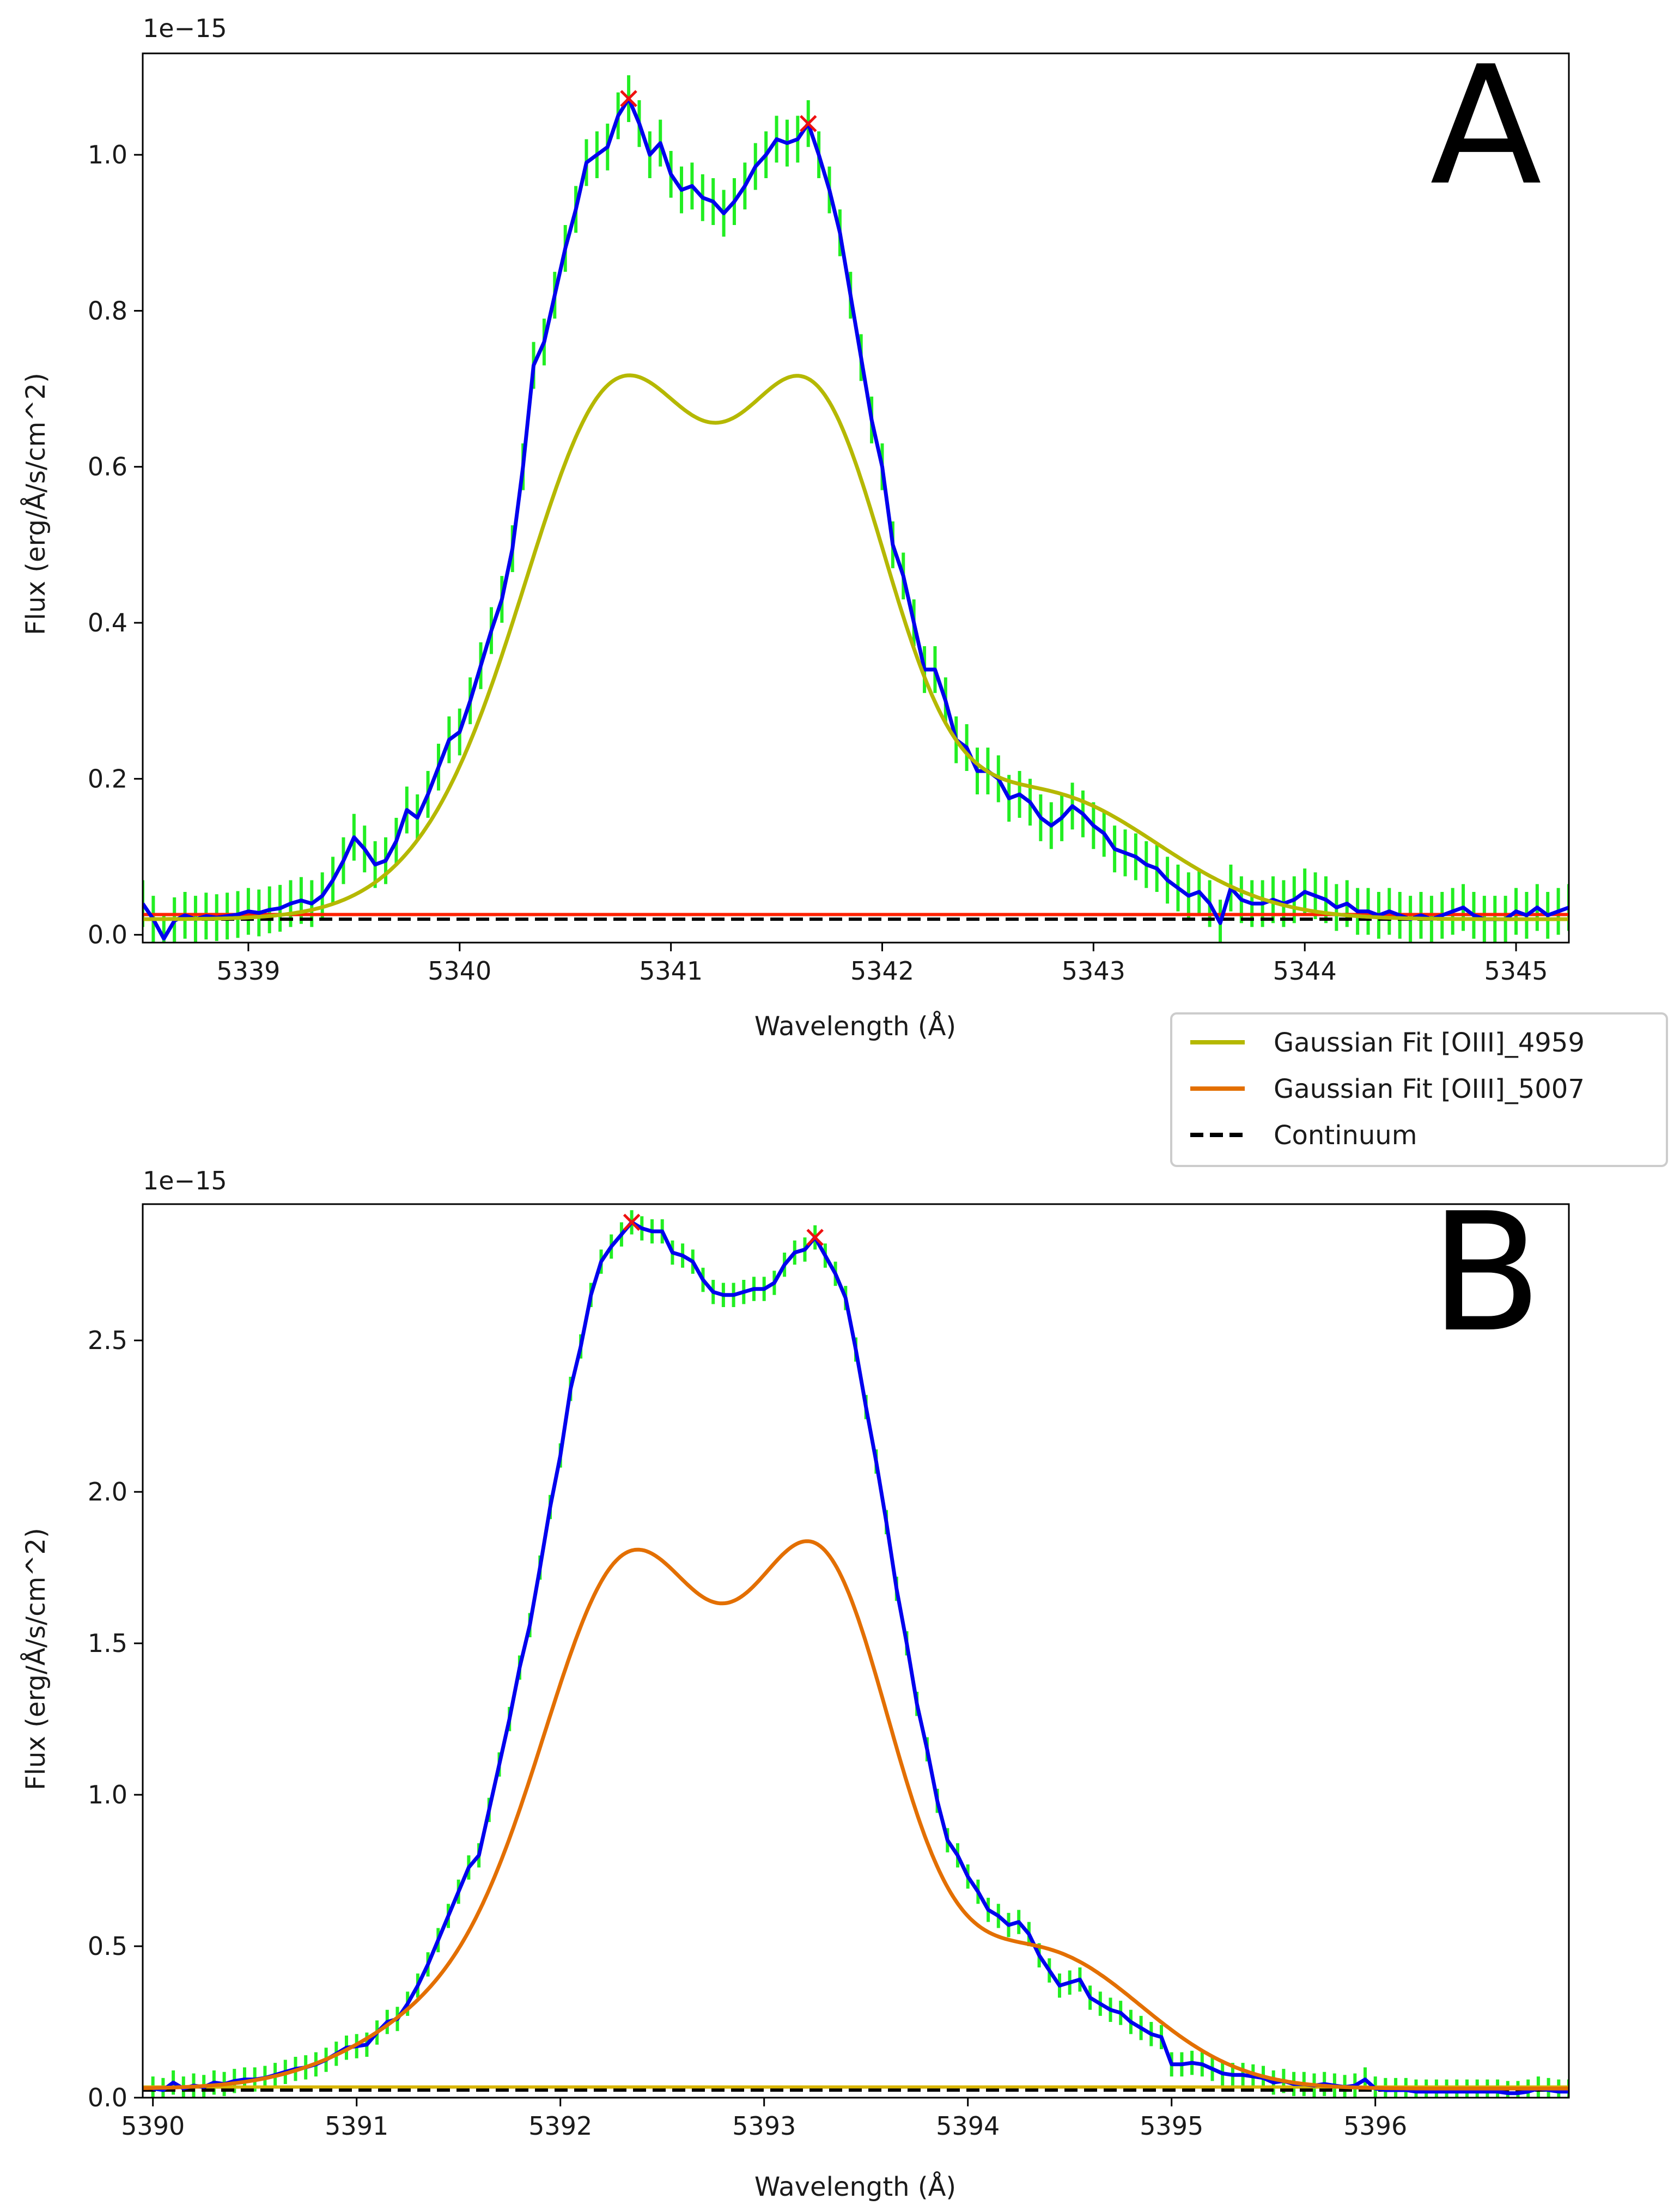  I want to click on legend-label-continuum: Continuum, so click(1345, 1135).